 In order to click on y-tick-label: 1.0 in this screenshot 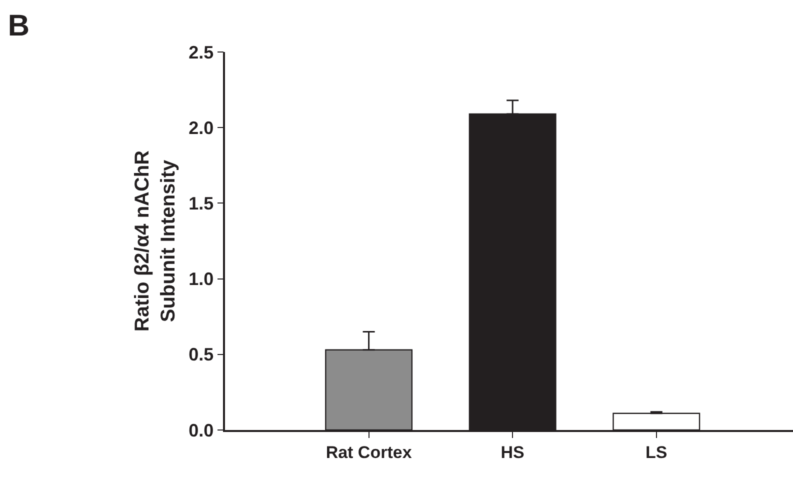, I will do `click(201, 279)`.